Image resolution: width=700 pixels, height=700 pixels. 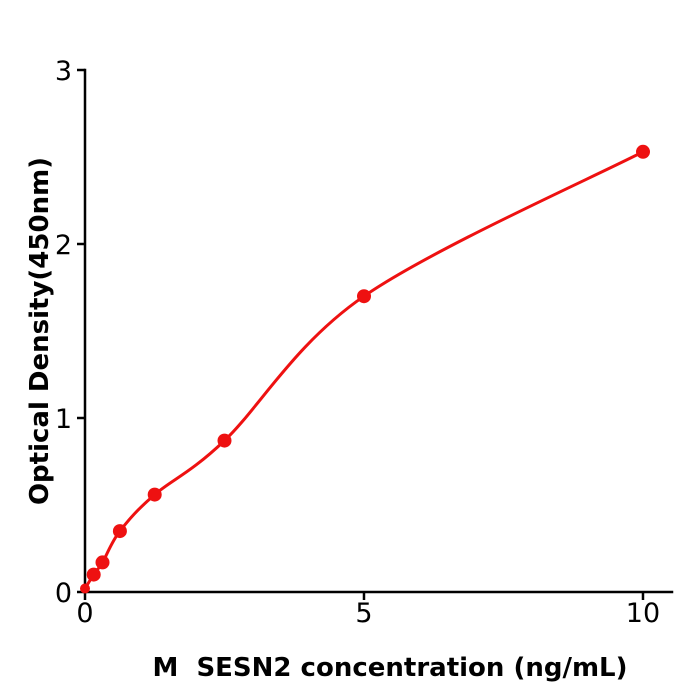 What do you see at coordinates (389, 668) in the screenshot?
I see `x-axis-label: M SESN2 concentration (ng/mL)` at bounding box center [389, 668].